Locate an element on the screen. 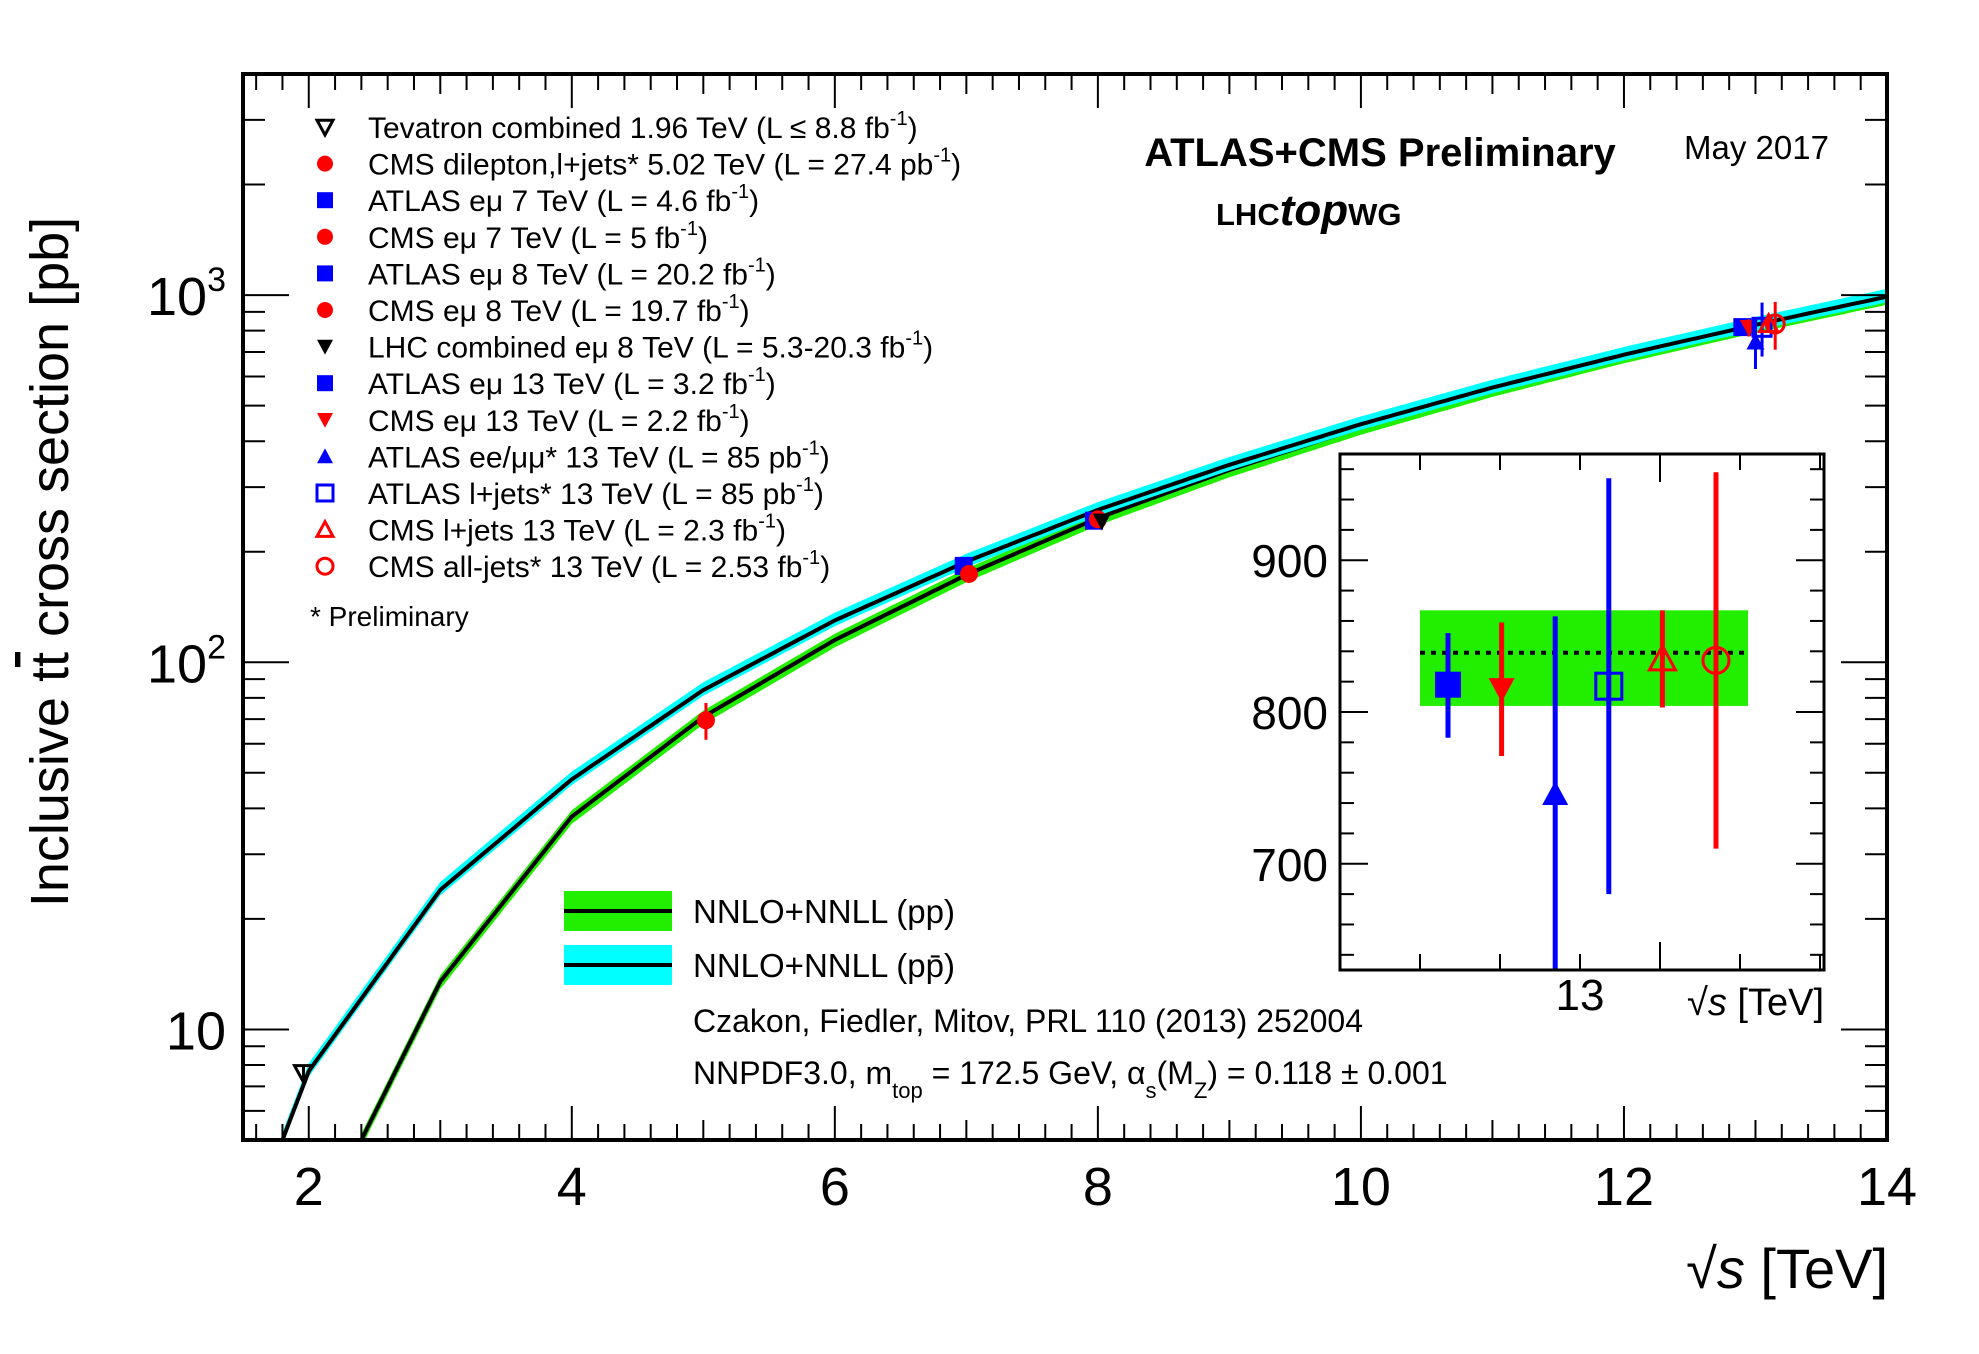  inset-background is located at coordinates (1582, 712).